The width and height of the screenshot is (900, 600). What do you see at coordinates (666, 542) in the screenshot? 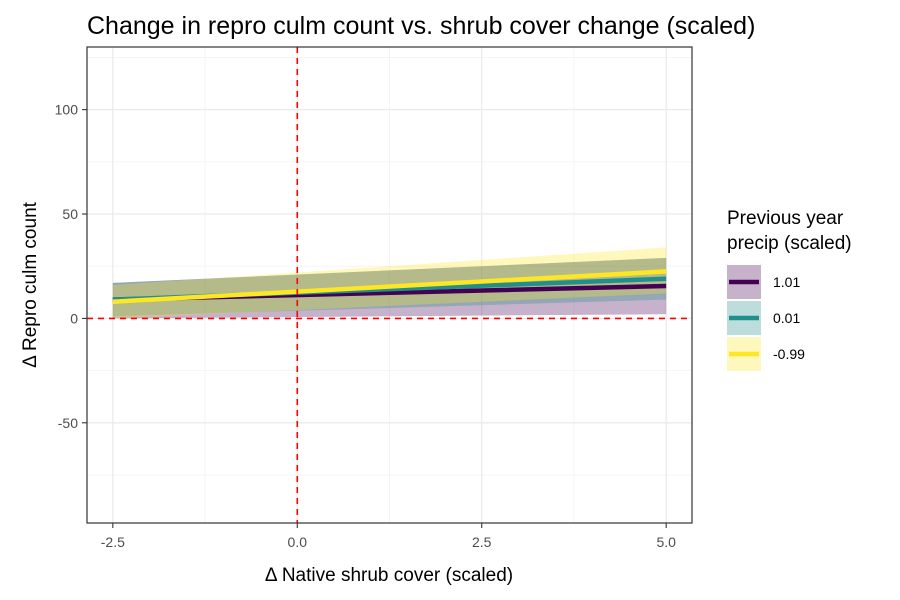
I see `x-tick-label: 5.0` at bounding box center [666, 542].